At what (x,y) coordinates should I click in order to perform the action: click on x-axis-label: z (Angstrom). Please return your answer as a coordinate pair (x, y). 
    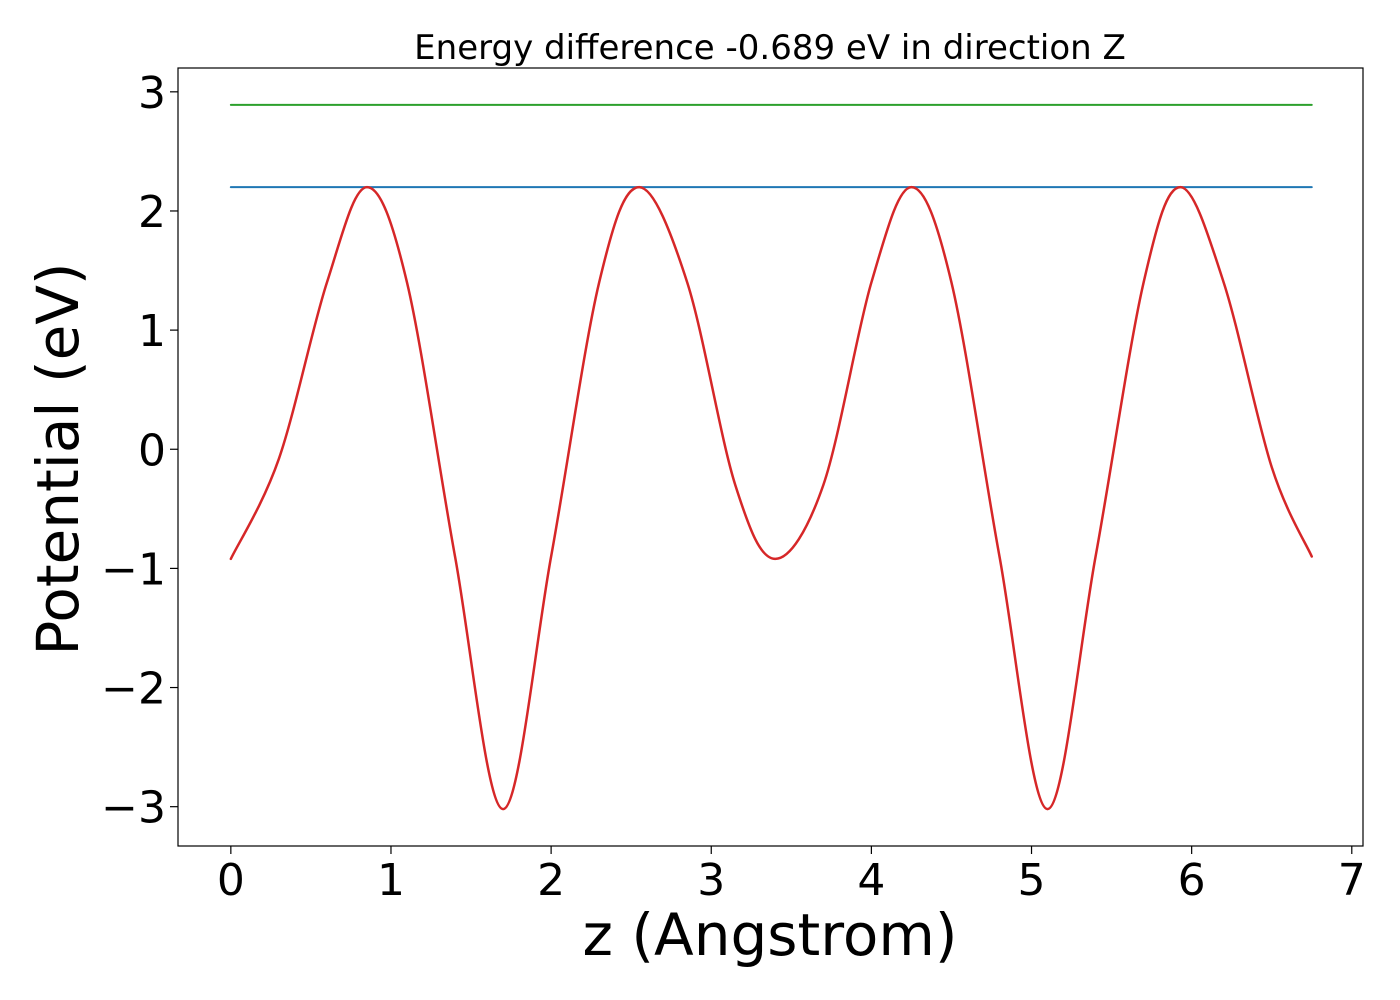
    Looking at the image, I should click on (770, 935).